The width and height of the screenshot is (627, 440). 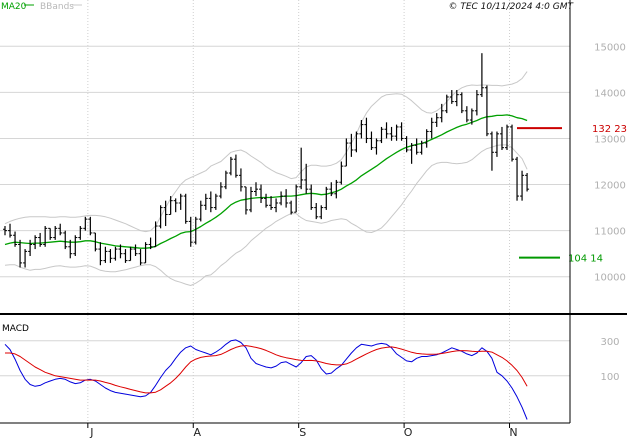 I want to click on x-month-label: S, so click(x=302, y=432).